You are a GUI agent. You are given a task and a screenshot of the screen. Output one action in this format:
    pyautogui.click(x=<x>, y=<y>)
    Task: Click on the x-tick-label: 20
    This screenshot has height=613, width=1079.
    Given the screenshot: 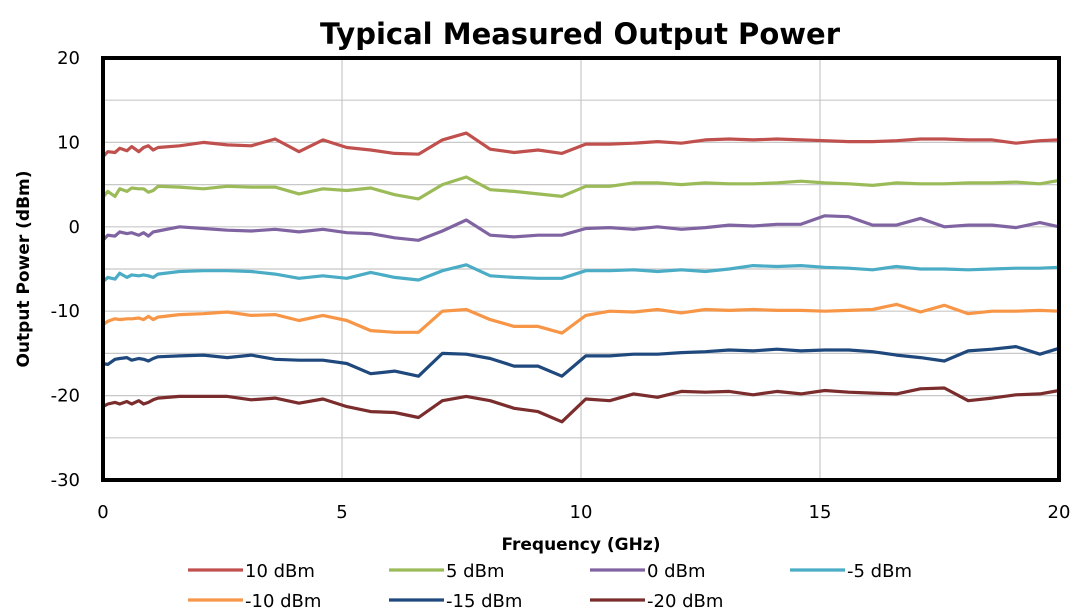 What is the action you would take?
    pyautogui.click(x=1059, y=512)
    